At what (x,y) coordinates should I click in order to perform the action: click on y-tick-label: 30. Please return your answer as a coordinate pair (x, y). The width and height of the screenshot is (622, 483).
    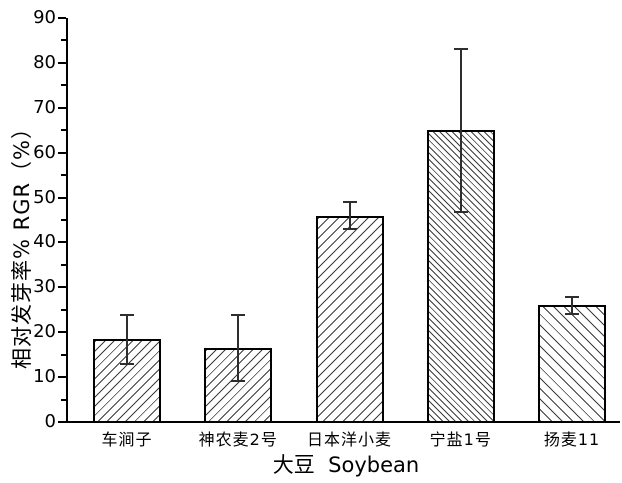
    Looking at the image, I should click on (44, 287).